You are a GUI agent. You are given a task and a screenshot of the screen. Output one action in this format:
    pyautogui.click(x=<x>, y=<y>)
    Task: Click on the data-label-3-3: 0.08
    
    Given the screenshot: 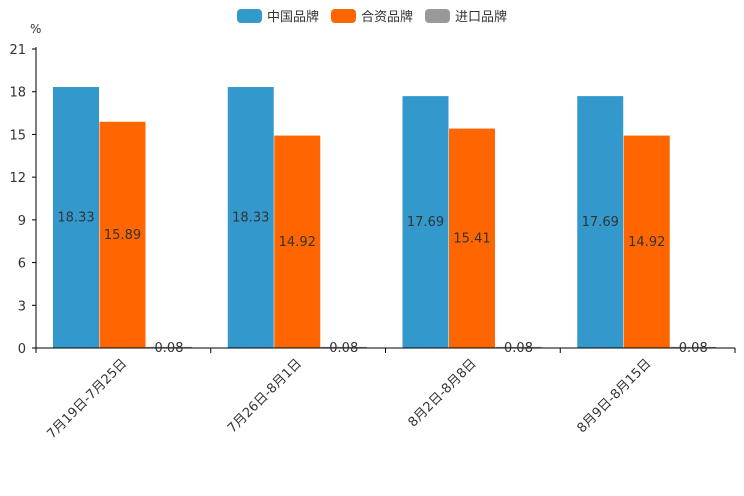 What is the action you would take?
    pyautogui.click(x=518, y=348)
    